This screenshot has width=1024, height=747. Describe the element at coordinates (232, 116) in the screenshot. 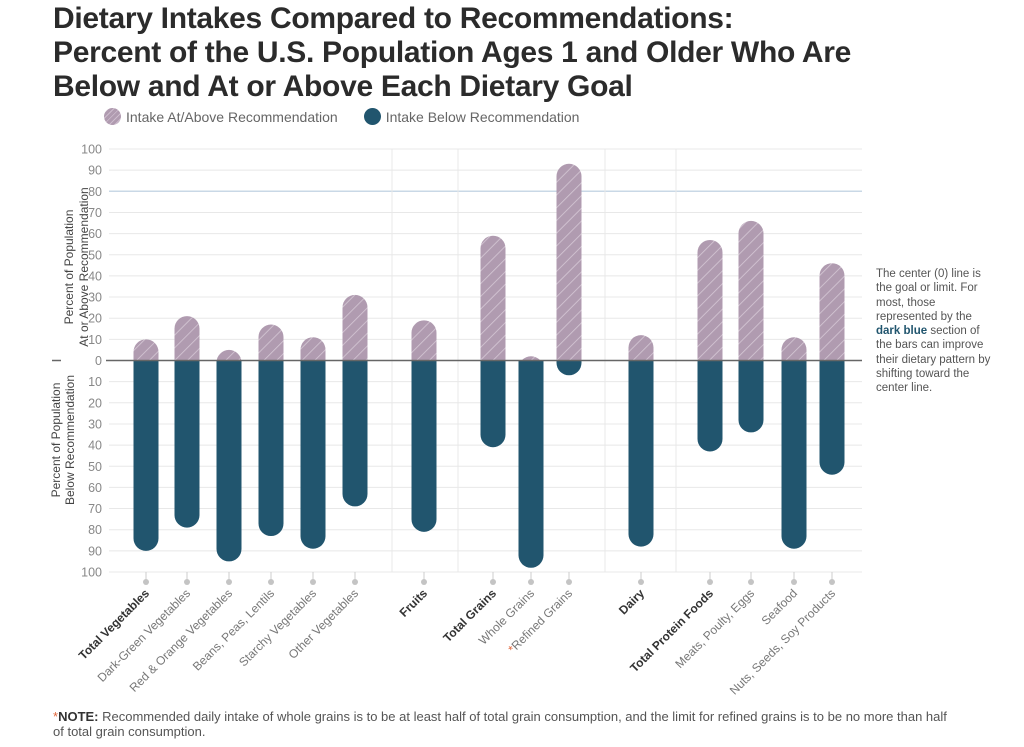

I see `legend-label-above: Intake At/Above Recommendation` at that location.